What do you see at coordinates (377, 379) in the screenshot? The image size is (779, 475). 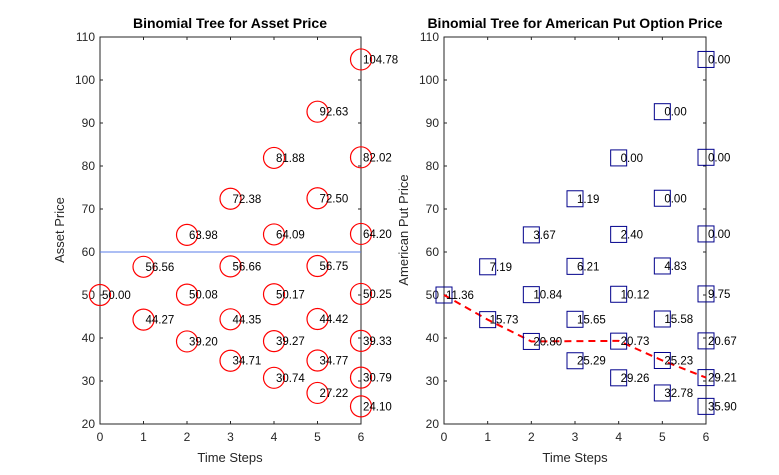 I see `node-value-label: 30.79` at bounding box center [377, 379].